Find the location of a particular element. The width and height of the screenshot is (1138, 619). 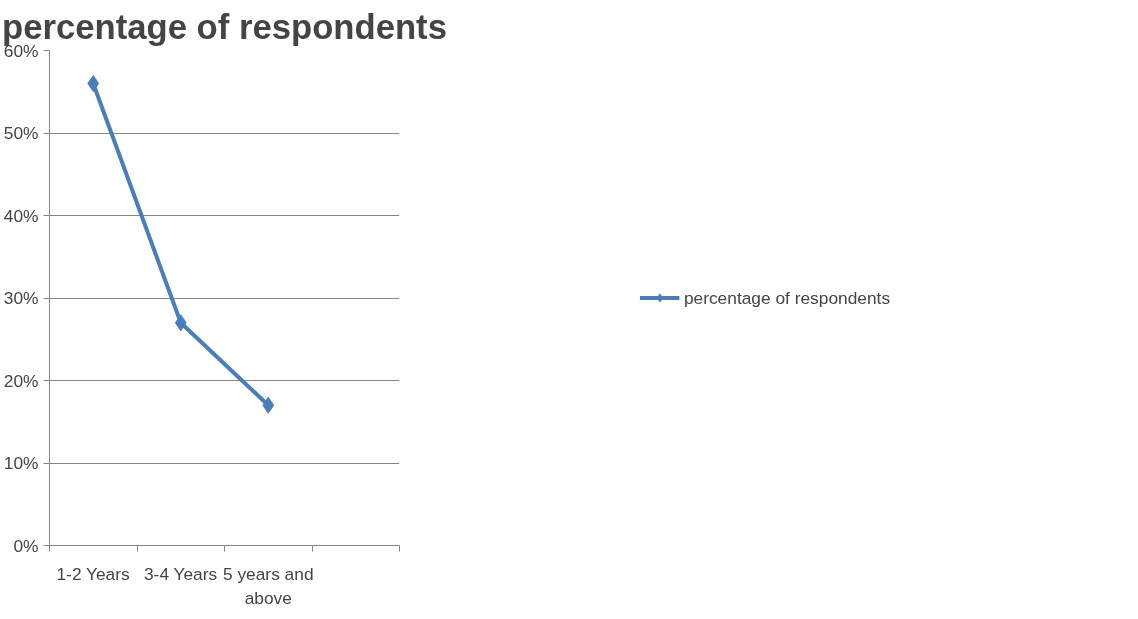

y-tick-label: 10% is located at coordinates (21, 463).